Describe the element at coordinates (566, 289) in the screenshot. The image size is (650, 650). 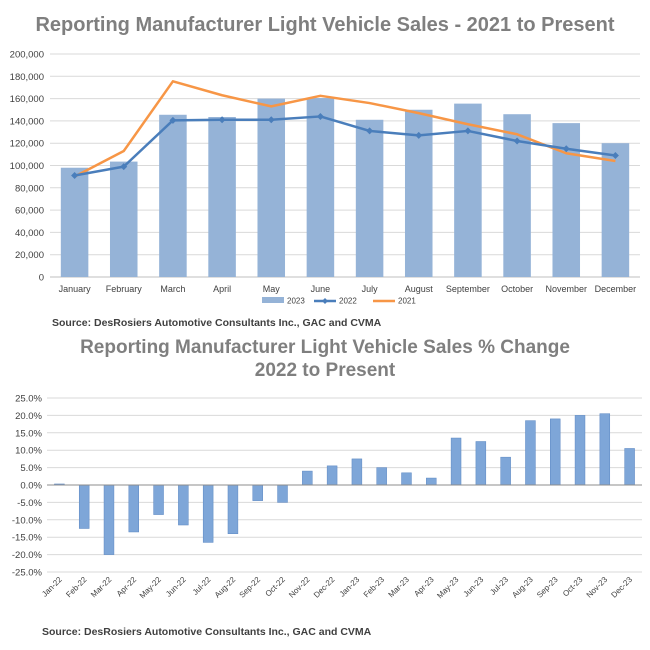
I see `x-tick-label: November` at that location.